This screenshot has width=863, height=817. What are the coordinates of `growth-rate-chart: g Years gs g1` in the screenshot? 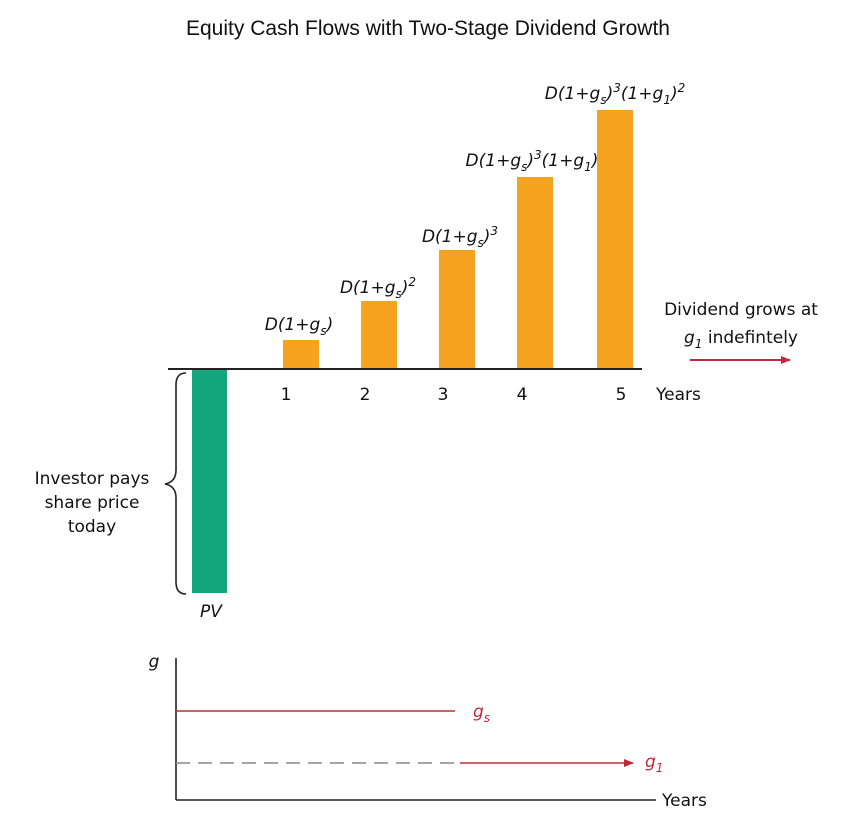 It's located at (428, 731).